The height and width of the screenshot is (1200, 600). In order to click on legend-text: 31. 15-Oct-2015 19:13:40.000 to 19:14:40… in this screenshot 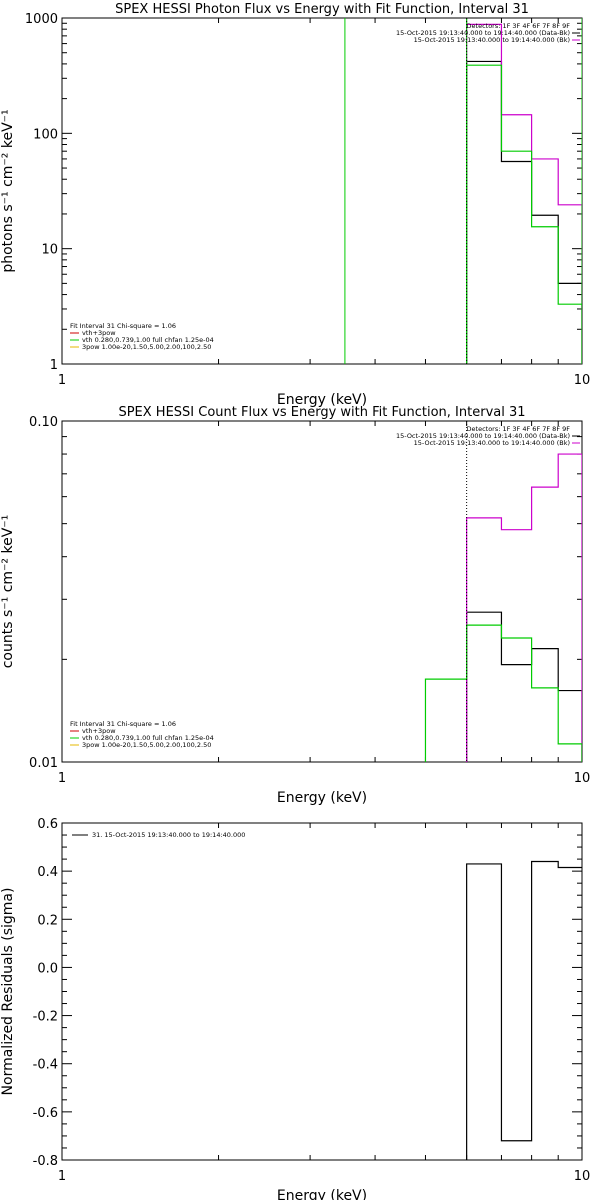, I will do `click(168, 835)`.